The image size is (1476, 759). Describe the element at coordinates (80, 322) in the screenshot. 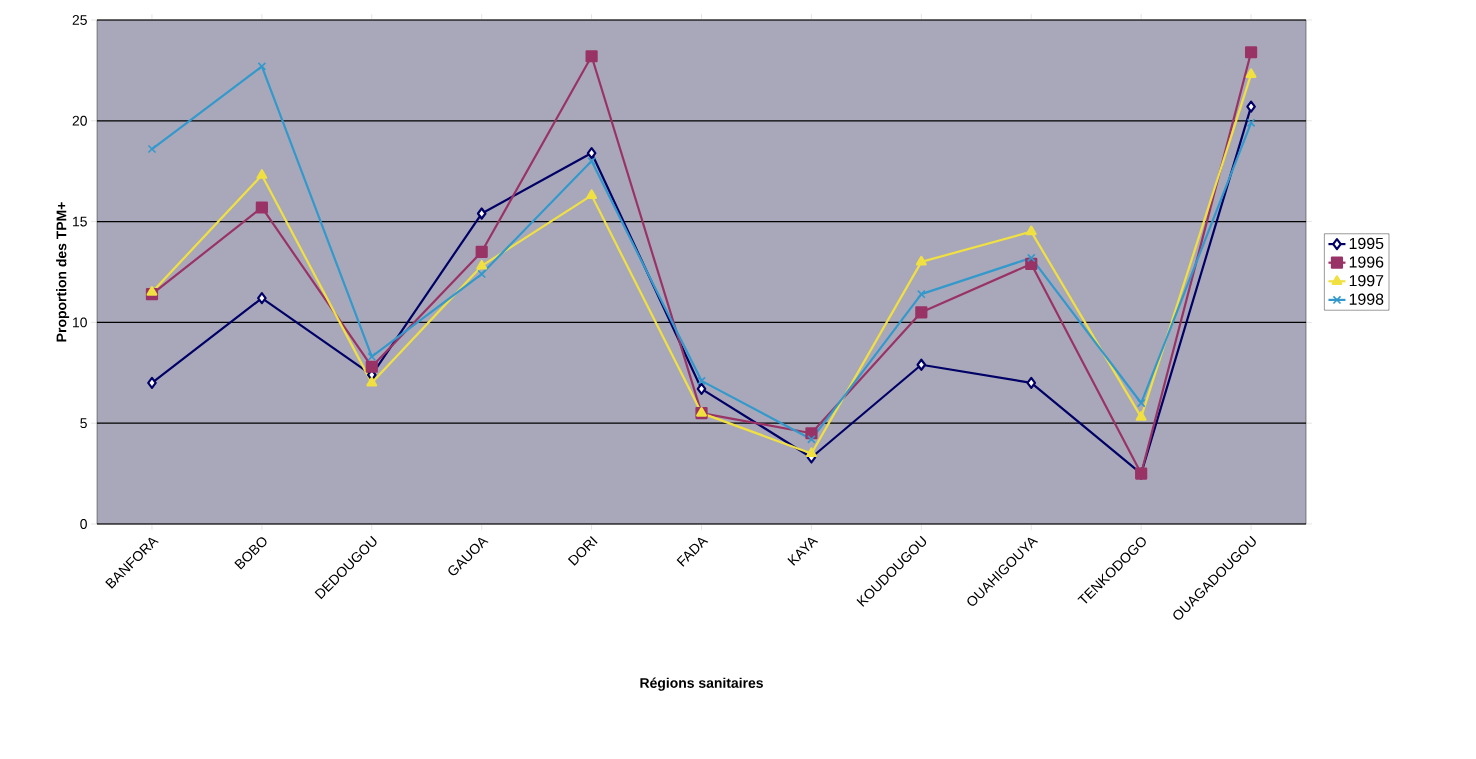

I see `y-tick-label: 10` at that location.